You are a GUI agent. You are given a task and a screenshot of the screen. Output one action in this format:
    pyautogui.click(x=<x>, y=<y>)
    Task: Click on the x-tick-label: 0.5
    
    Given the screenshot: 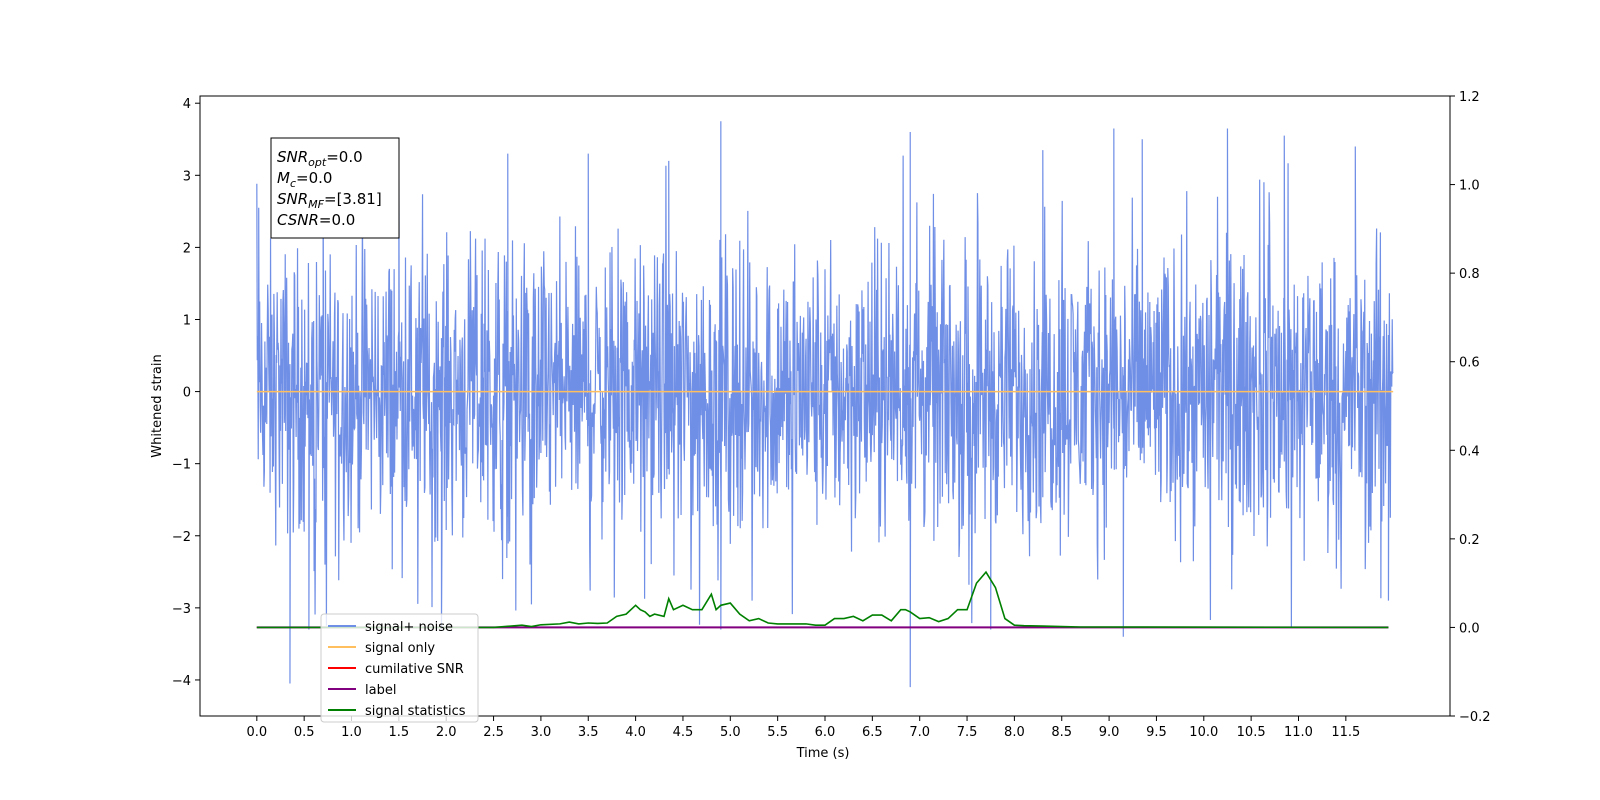 What is the action you would take?
    pyautogui.click(x=304, y=732)
    